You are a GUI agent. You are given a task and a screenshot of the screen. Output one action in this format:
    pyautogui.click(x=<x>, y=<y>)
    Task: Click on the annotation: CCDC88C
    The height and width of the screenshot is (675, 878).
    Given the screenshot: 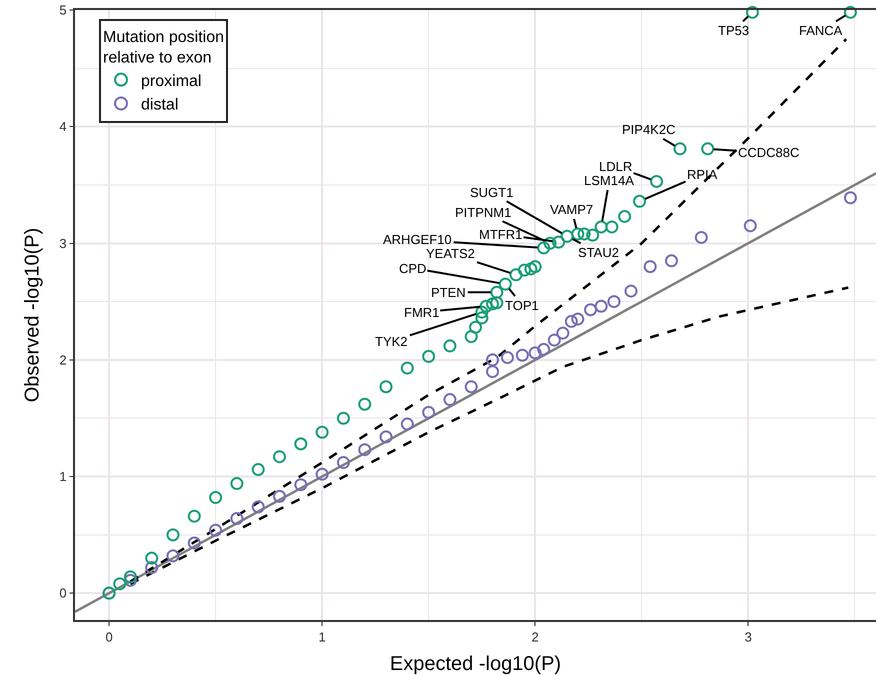 What is the action you would take?
    pyautogui.click(x=769, y=152)
    